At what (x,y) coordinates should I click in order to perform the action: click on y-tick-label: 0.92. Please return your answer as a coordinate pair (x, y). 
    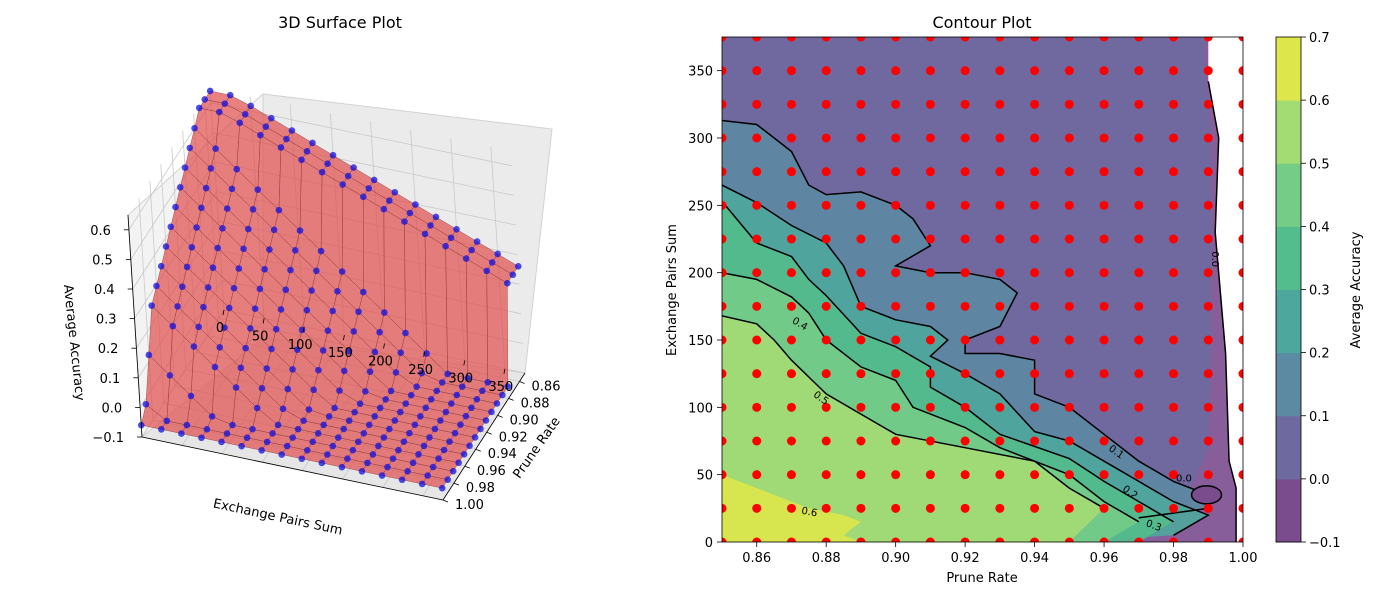
    Looking at the image, I should click on (513, 437).